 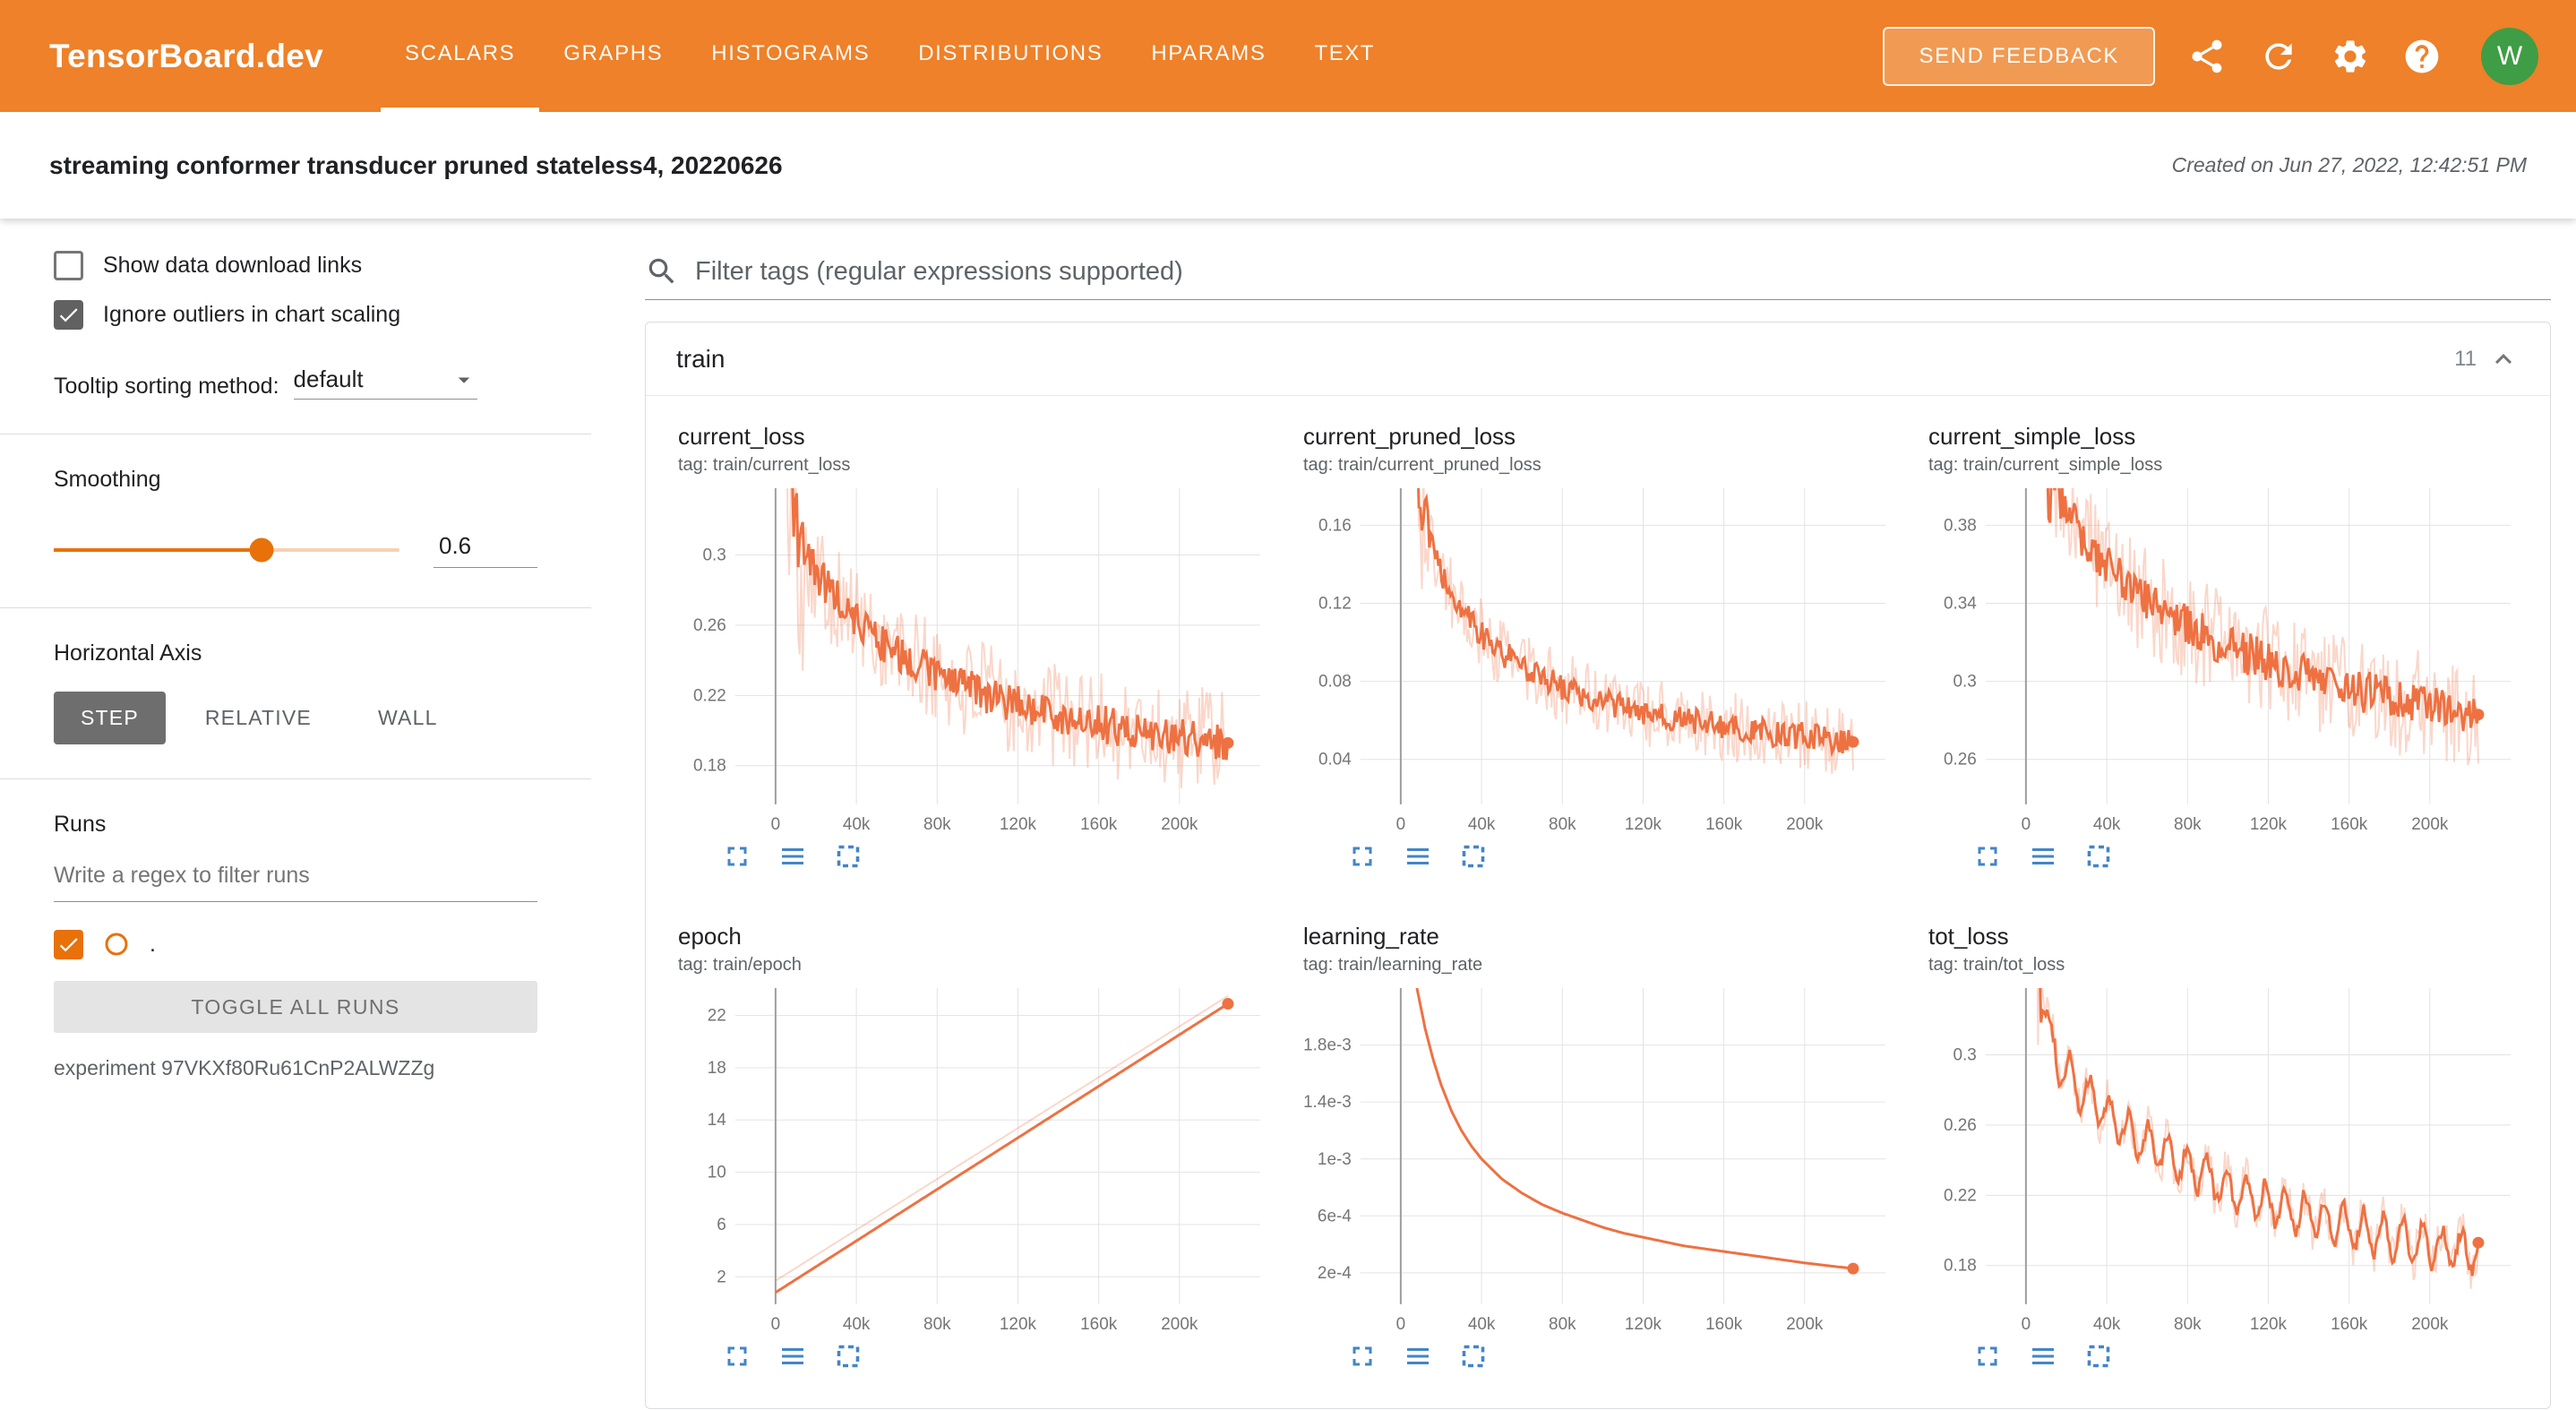 What do you see at coordinates (1010, 53) in the screenshot?
I see `tab-distributions: DISTRIBUTIONS` at bounding box center [1010, 53].